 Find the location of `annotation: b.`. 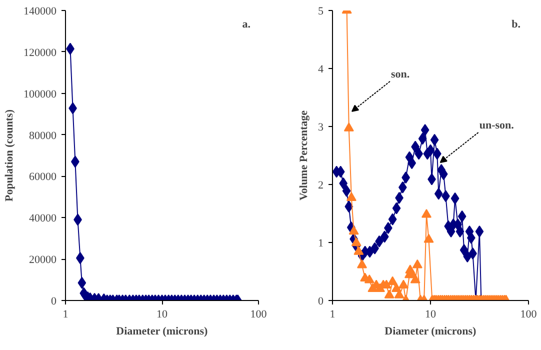

annotation: b. is located at coordinates (516, 24).